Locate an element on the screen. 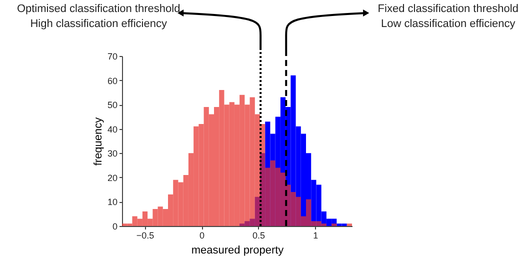 The width and height of the screenshot is (520, 261). x-axis-title: measured property is located at coordinates (237, 250).